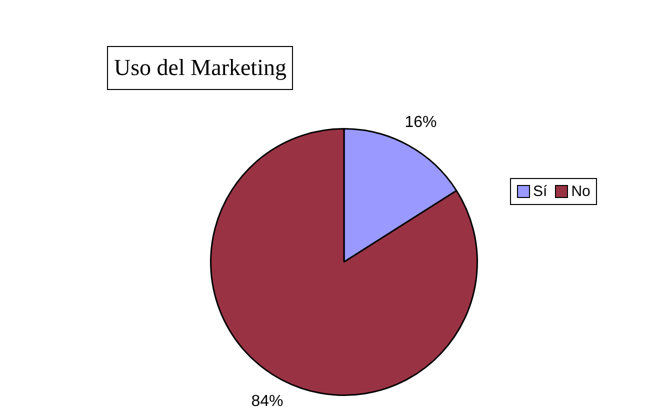 This screenshot has width=655, height=411. What do you see at coordinates (200, 68) in the screenshot?
I see `chart-title: Uso del Marketing` at bounding box center [200, 68].